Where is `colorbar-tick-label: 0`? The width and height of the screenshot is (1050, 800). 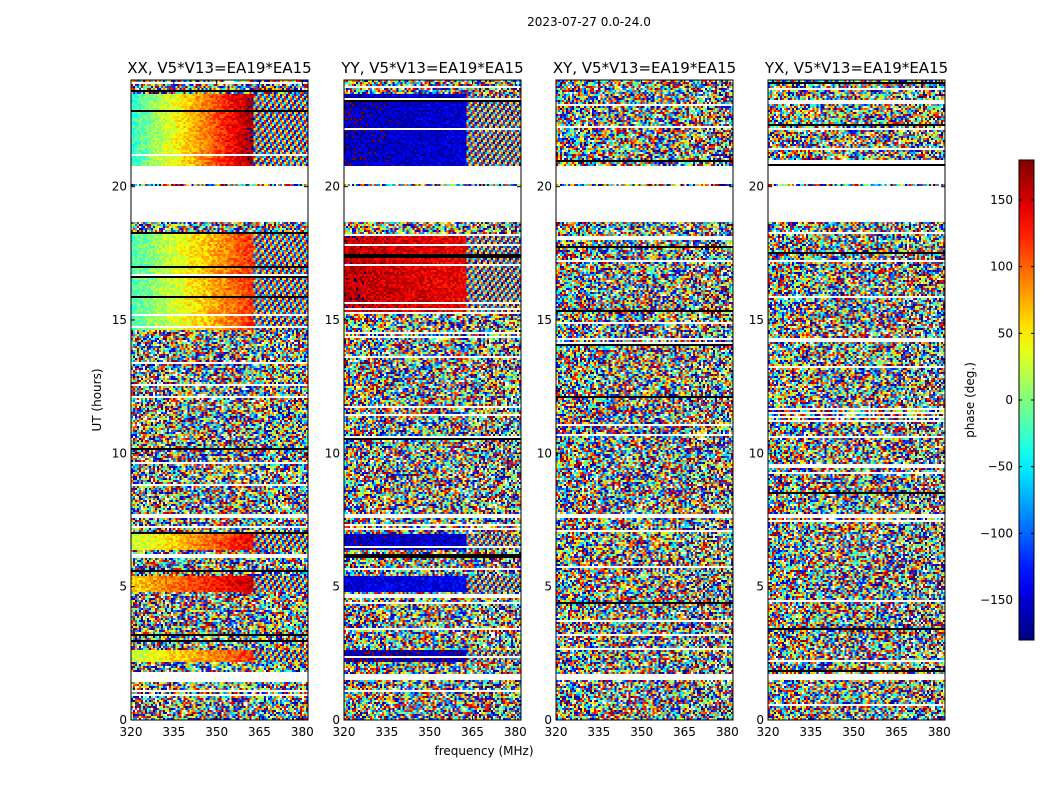 colorbar-tick-label: 0 is located at coordinates (1009, 400).